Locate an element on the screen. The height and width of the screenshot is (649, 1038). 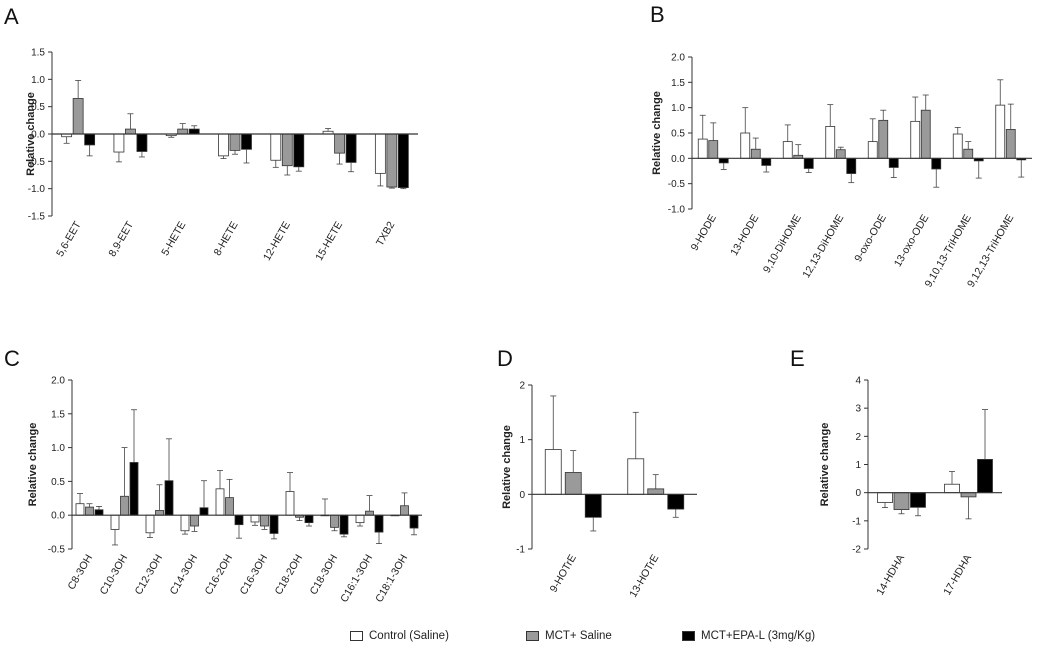
panel-d-chart: 2 1 0 -1 Relative change 9-HOTrE 13-HOTrE is located at coordinates (599, 490).